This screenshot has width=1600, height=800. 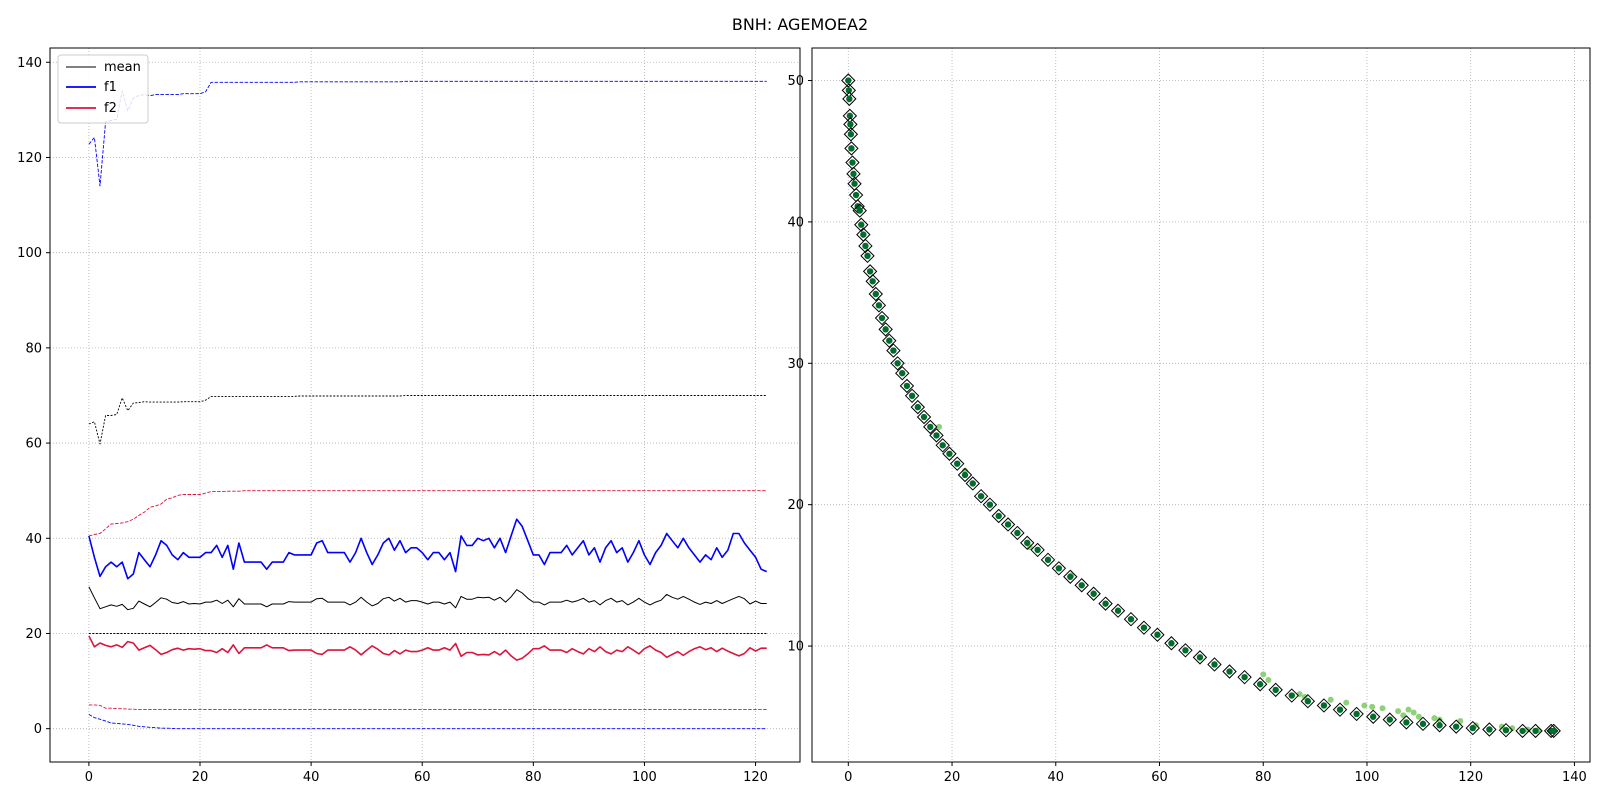 What do you see at coordinates (33, 634) in the screenshot?
I see `left-ytick-label: 20` at bounding box center [33, 634].